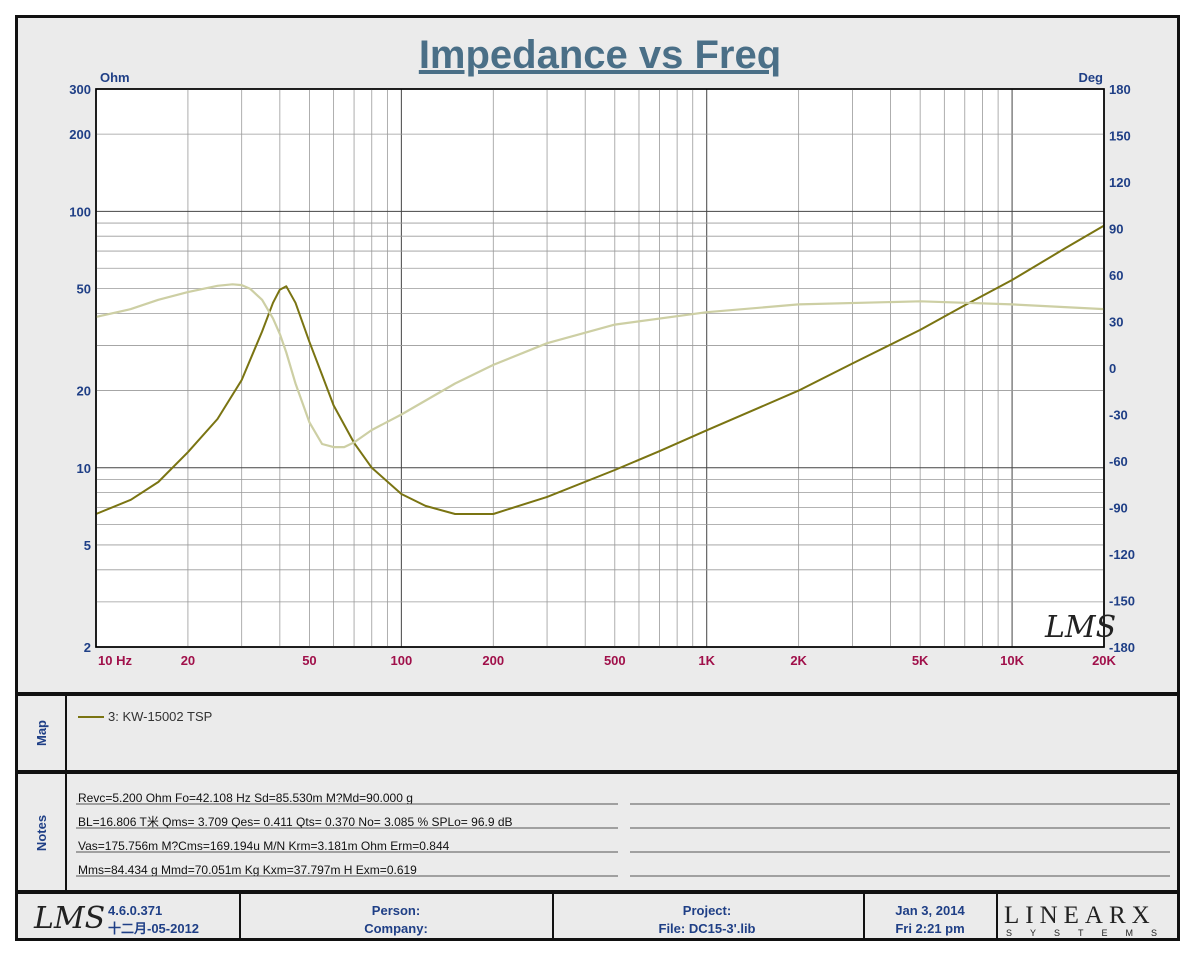 This screenshot has width=1200, height=960. What do you see at coordinates (1112, 368) in the screenshot?
I see `y2-tick-label: 0` at bounding box center [1112, 368].